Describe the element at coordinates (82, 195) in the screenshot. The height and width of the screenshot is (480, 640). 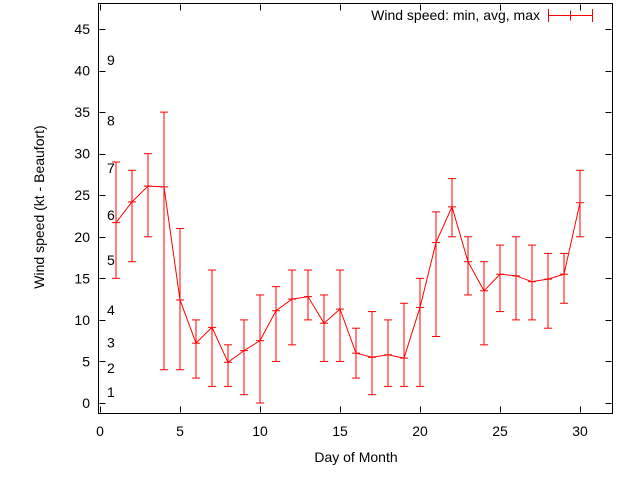
I see `y-tick-label: 25` at that location.